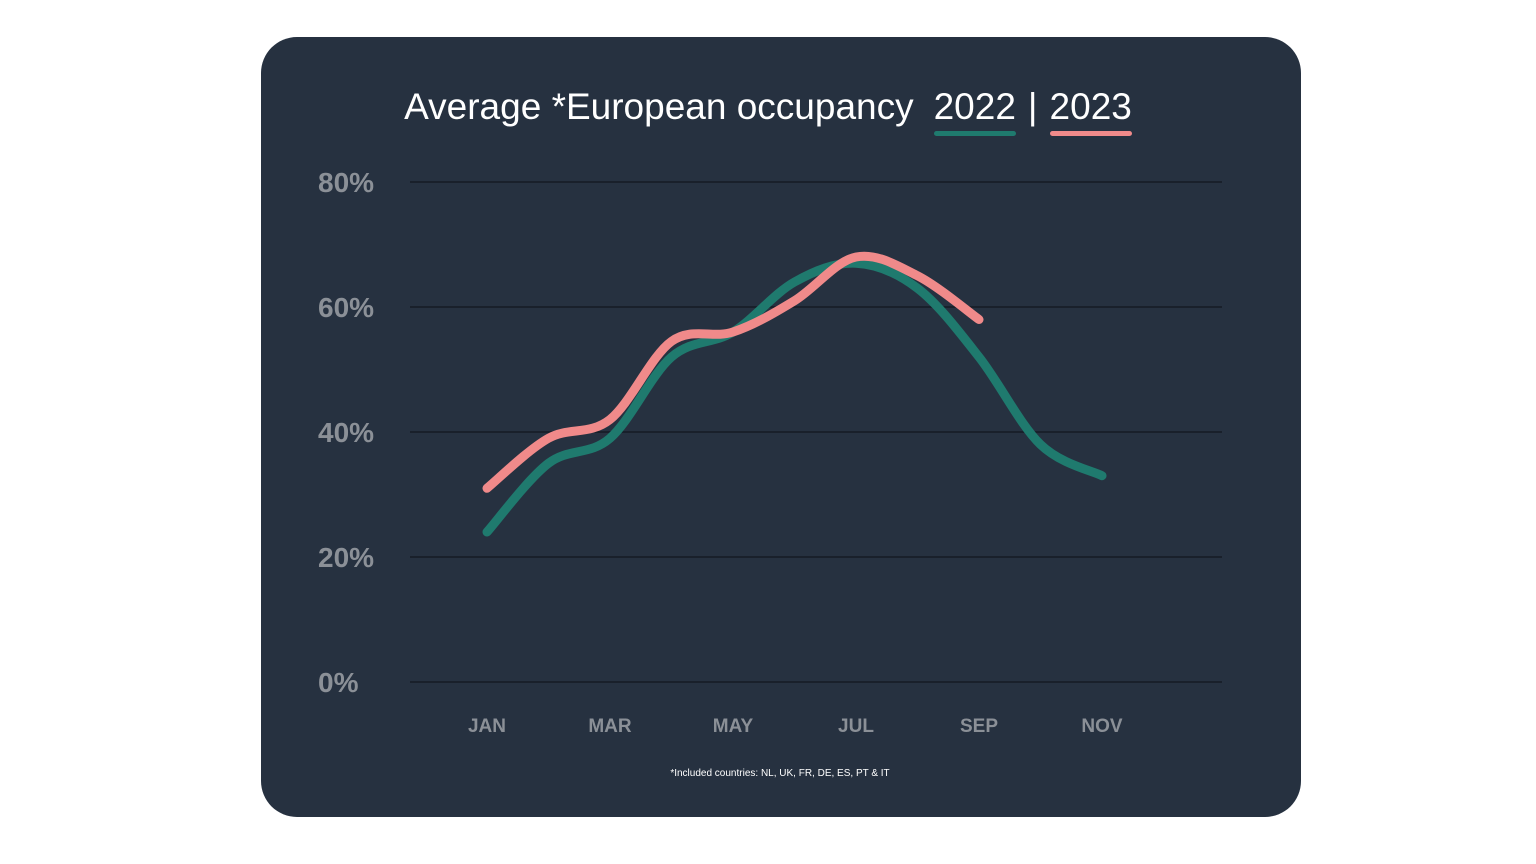 The height and width of the screenshot is (864, 1536). What do you see at coordinates (338, 682) in the screenshot?
I see `y-tick-label: 0%` at bounding box center [338, 682].